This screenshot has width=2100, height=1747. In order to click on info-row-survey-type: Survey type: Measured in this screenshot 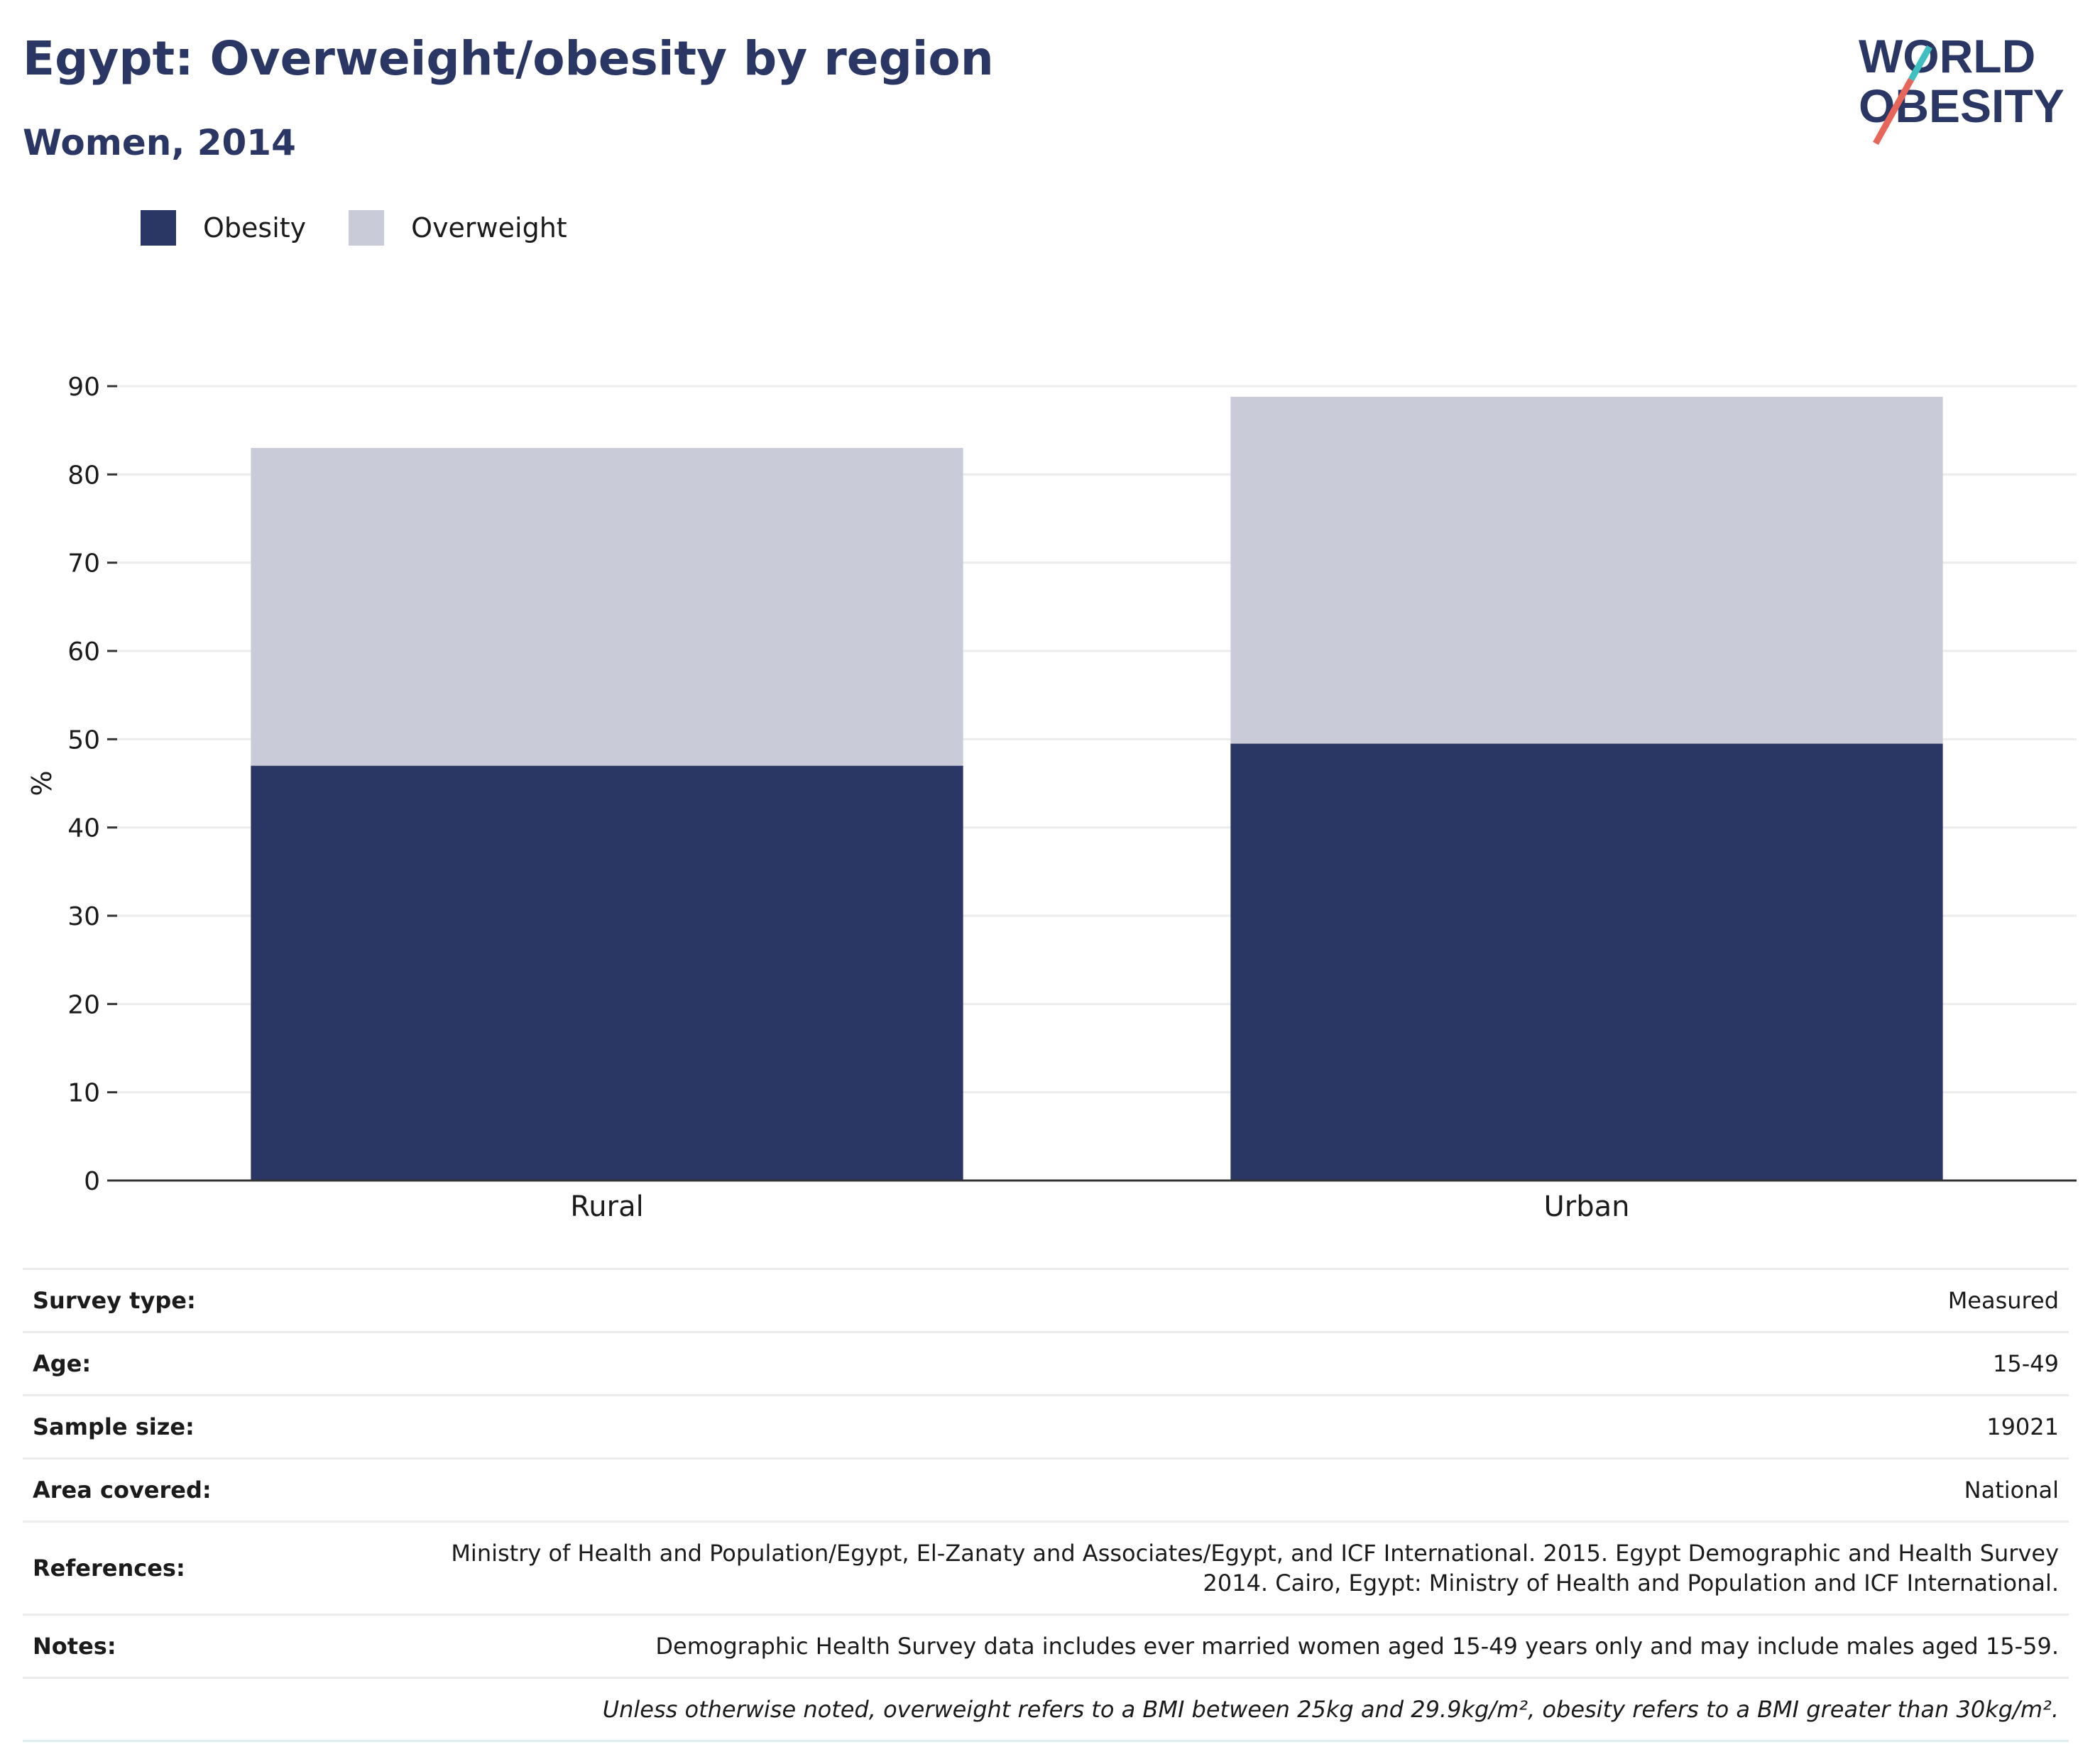, I will do `click(1046, 1300)`.